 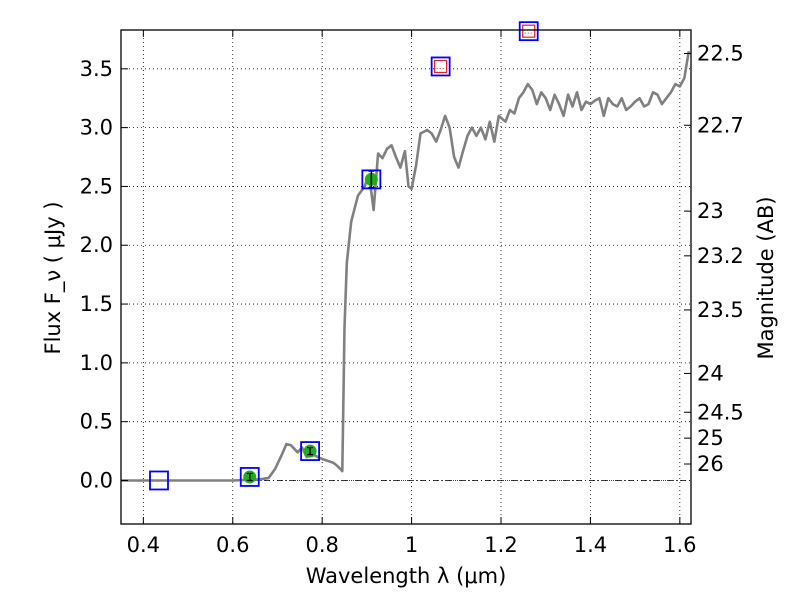 What do you see at coordinates (679, 545) in the screenshot?
I see `x-tick-label: 1.6` at bounding box center [679, 545].